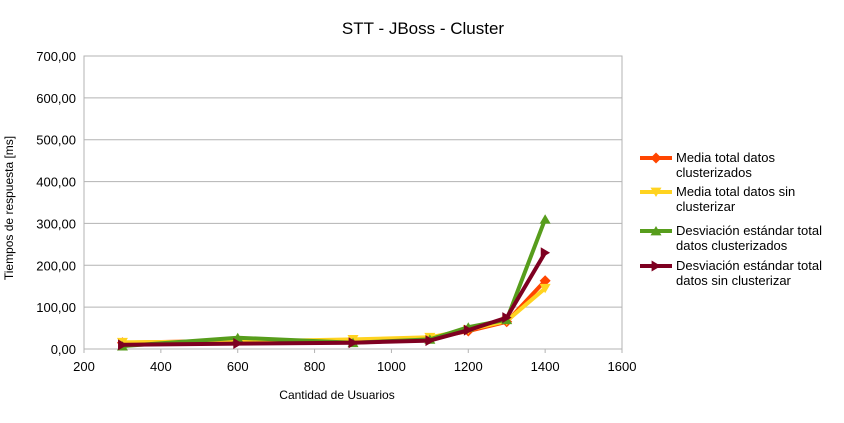 This screenshot has height=423, width=844. I want to click on y-tick-label: 0,00, so click(63, 349).